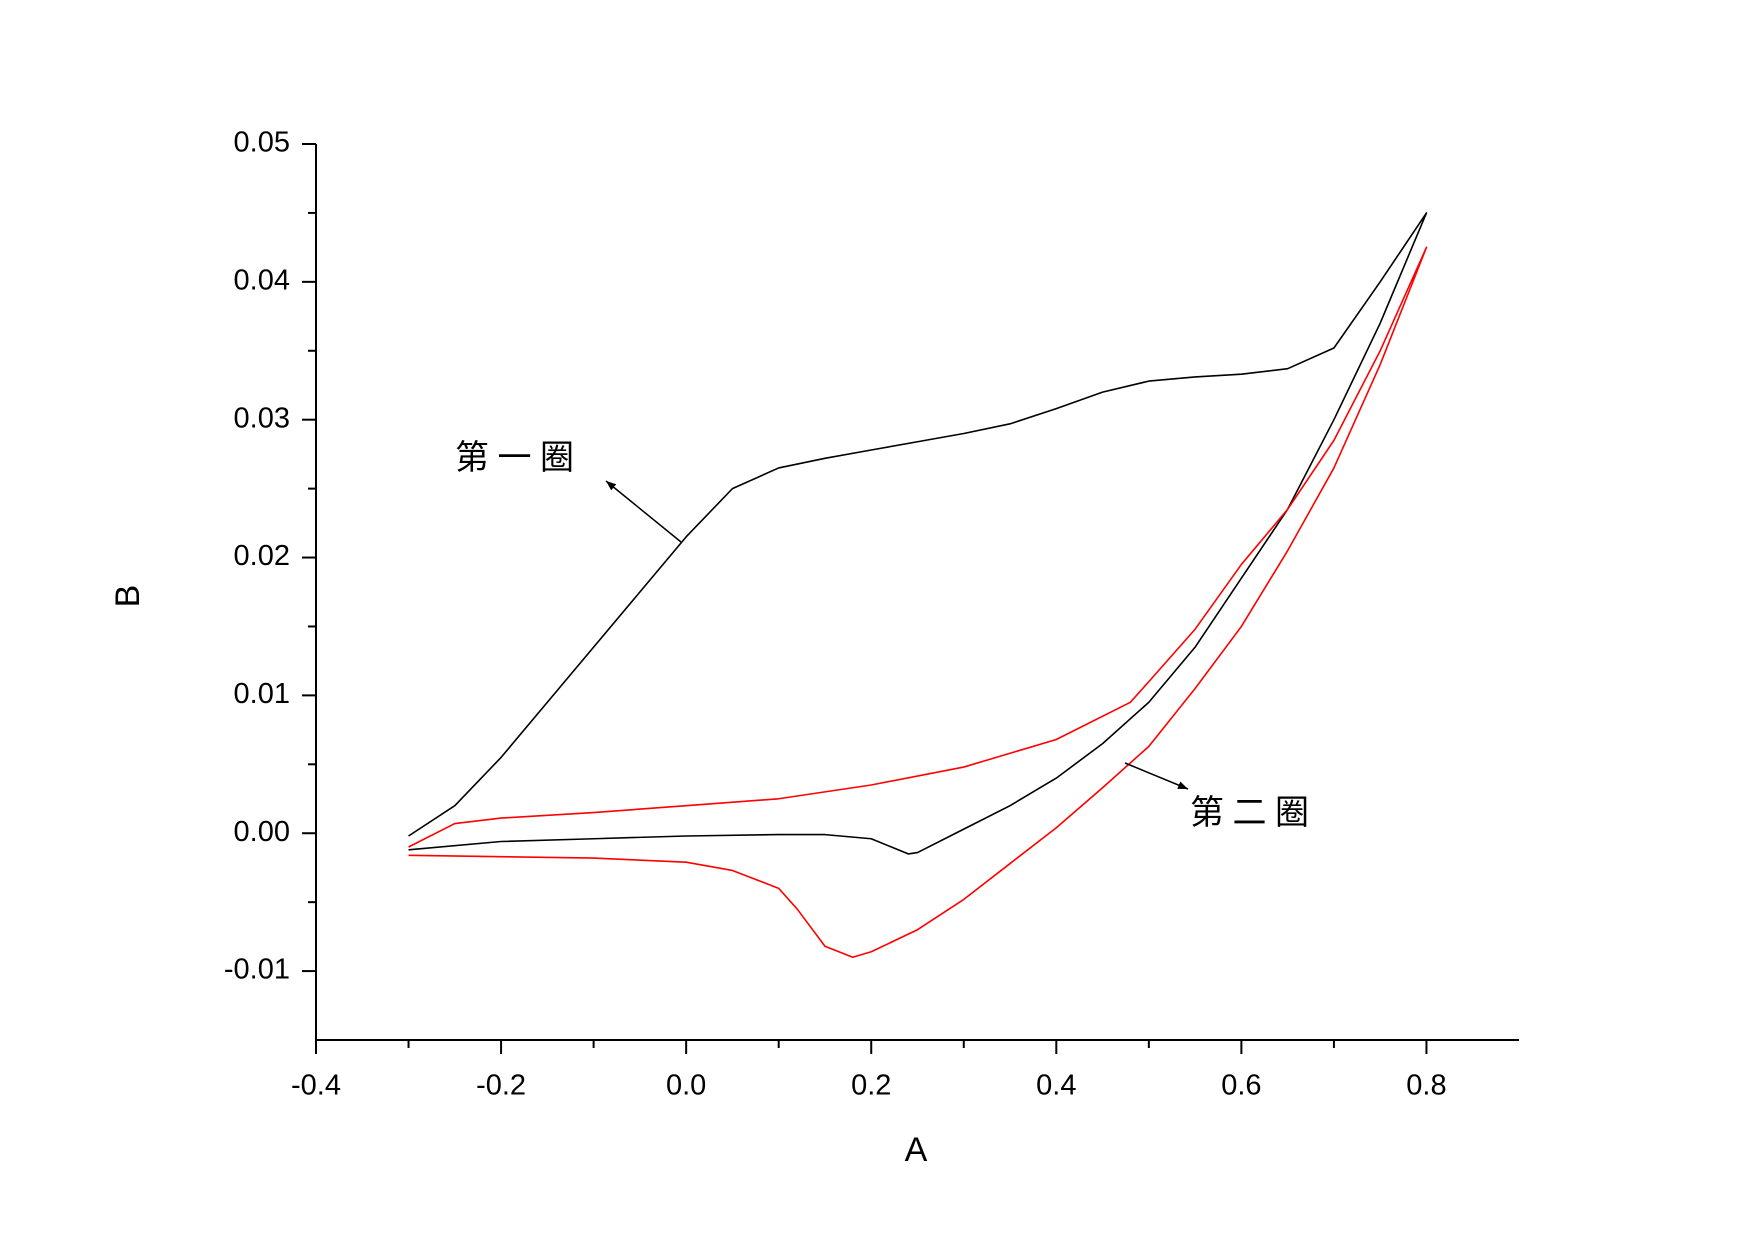  What do you see at coordinates (1056, 1086) in the screenshot?
I see `x-tick-label: 0.4` at bounding box center [1056, 1086].